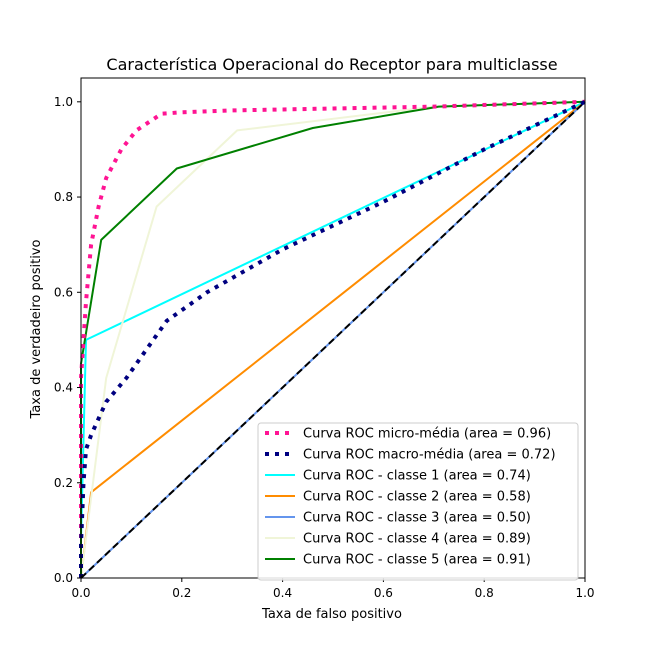  I want to click on x-tick-label: 0.6, so click(383, 593).